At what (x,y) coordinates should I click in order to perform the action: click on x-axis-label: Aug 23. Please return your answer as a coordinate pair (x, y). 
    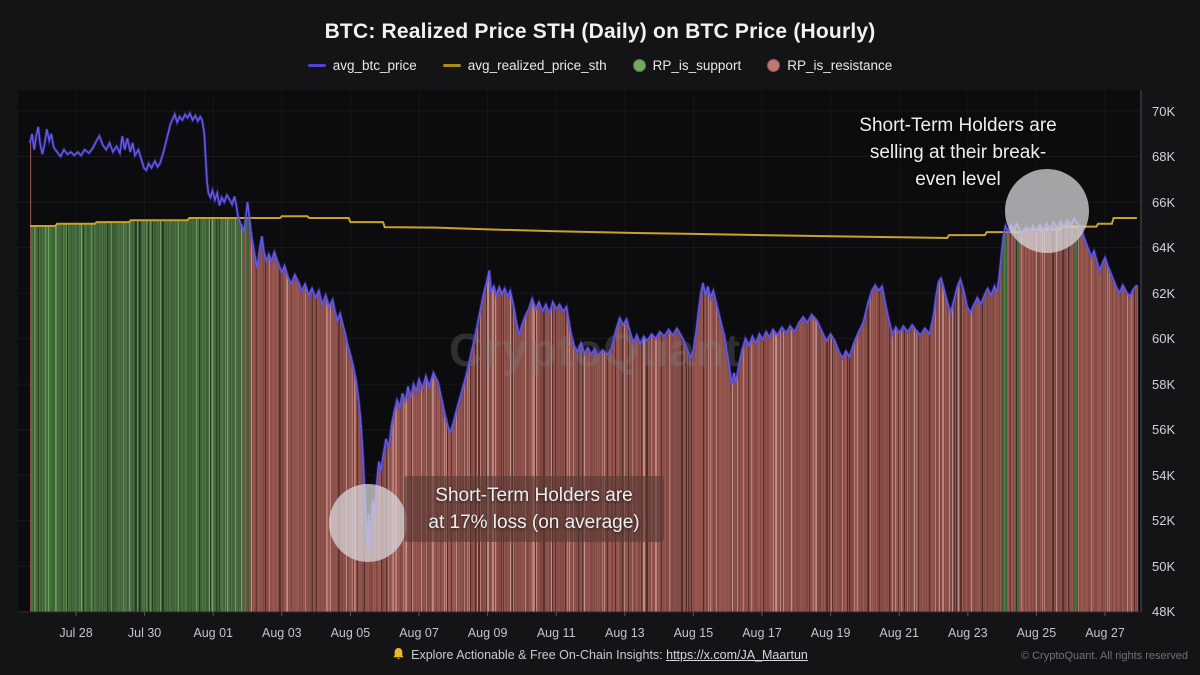
    Looking at the image, I should click on (968, 633).